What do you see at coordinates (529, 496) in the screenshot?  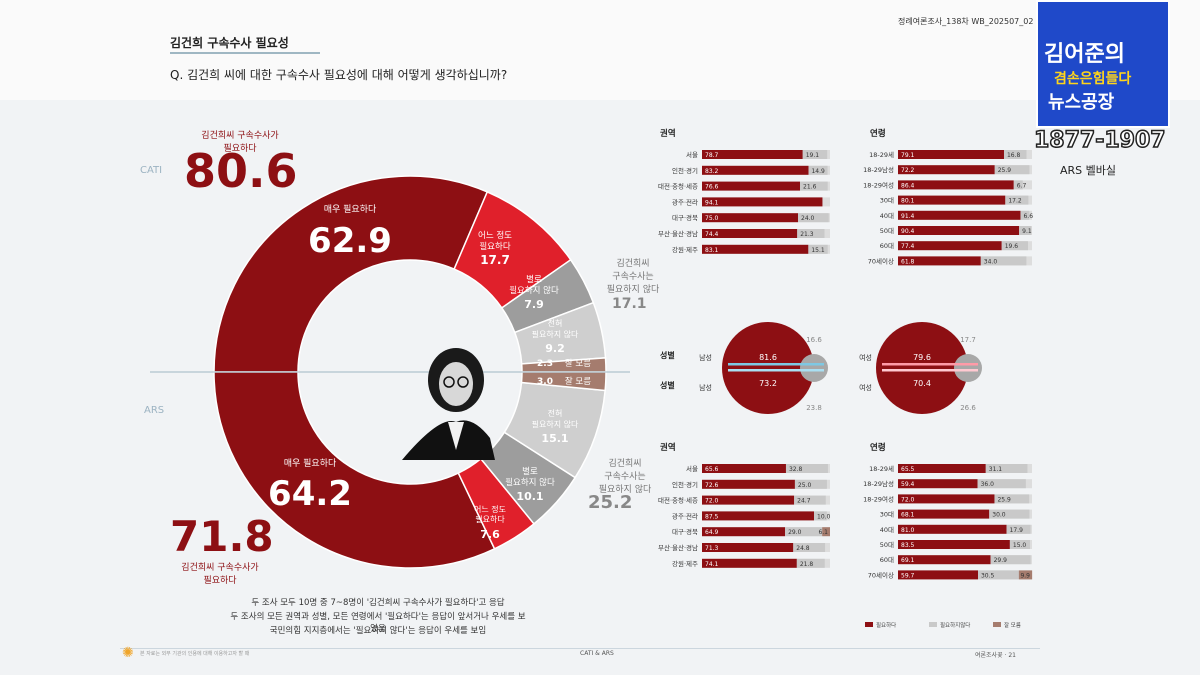 I see `ars-value-2: 10.1` at bounding box center [529, 496].